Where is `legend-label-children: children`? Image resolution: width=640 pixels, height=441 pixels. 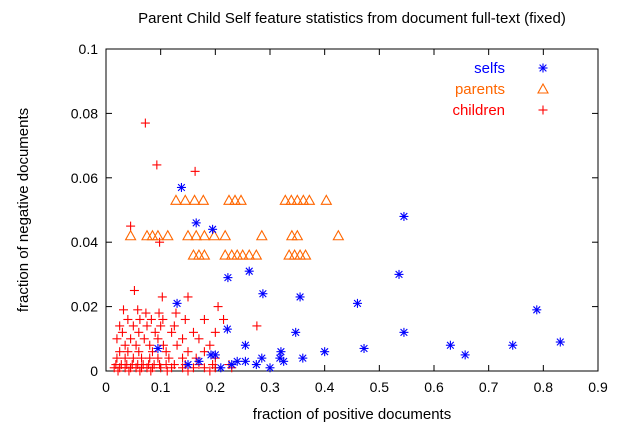 legend-label-children: children is located at coordinates (478, 110).